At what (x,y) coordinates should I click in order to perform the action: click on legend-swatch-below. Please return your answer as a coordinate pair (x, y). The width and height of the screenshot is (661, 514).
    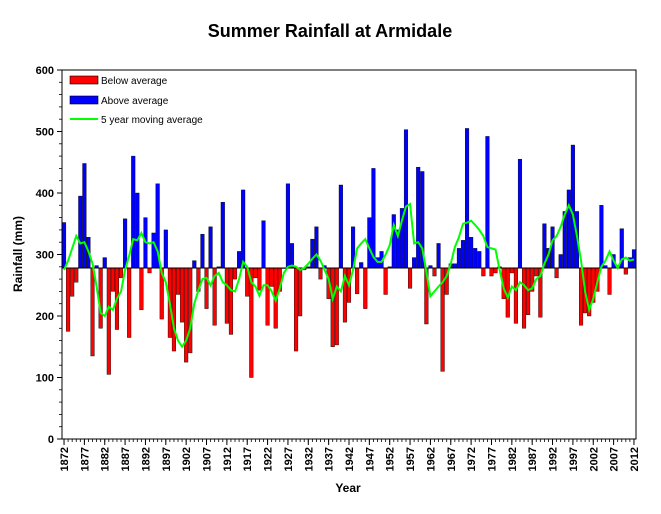
    Looking at the image, I should click on (84, 80).